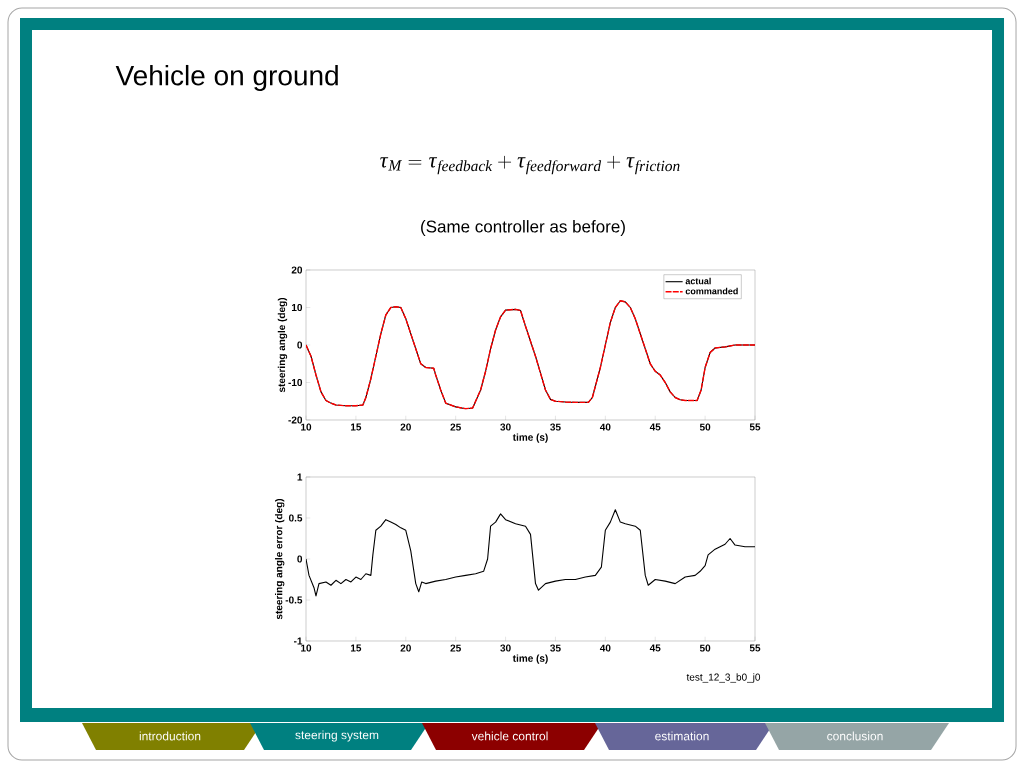  Describe the element at coordinates (300, 477) in the screenshot. I see `y-tick-label: 1` at that location.